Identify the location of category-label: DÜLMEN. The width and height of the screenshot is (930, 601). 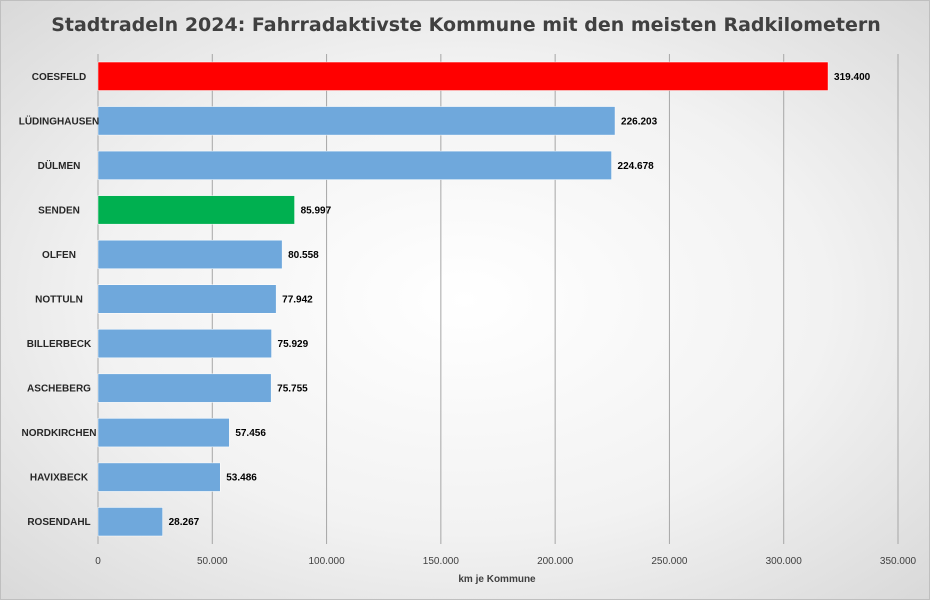
(59, 165).